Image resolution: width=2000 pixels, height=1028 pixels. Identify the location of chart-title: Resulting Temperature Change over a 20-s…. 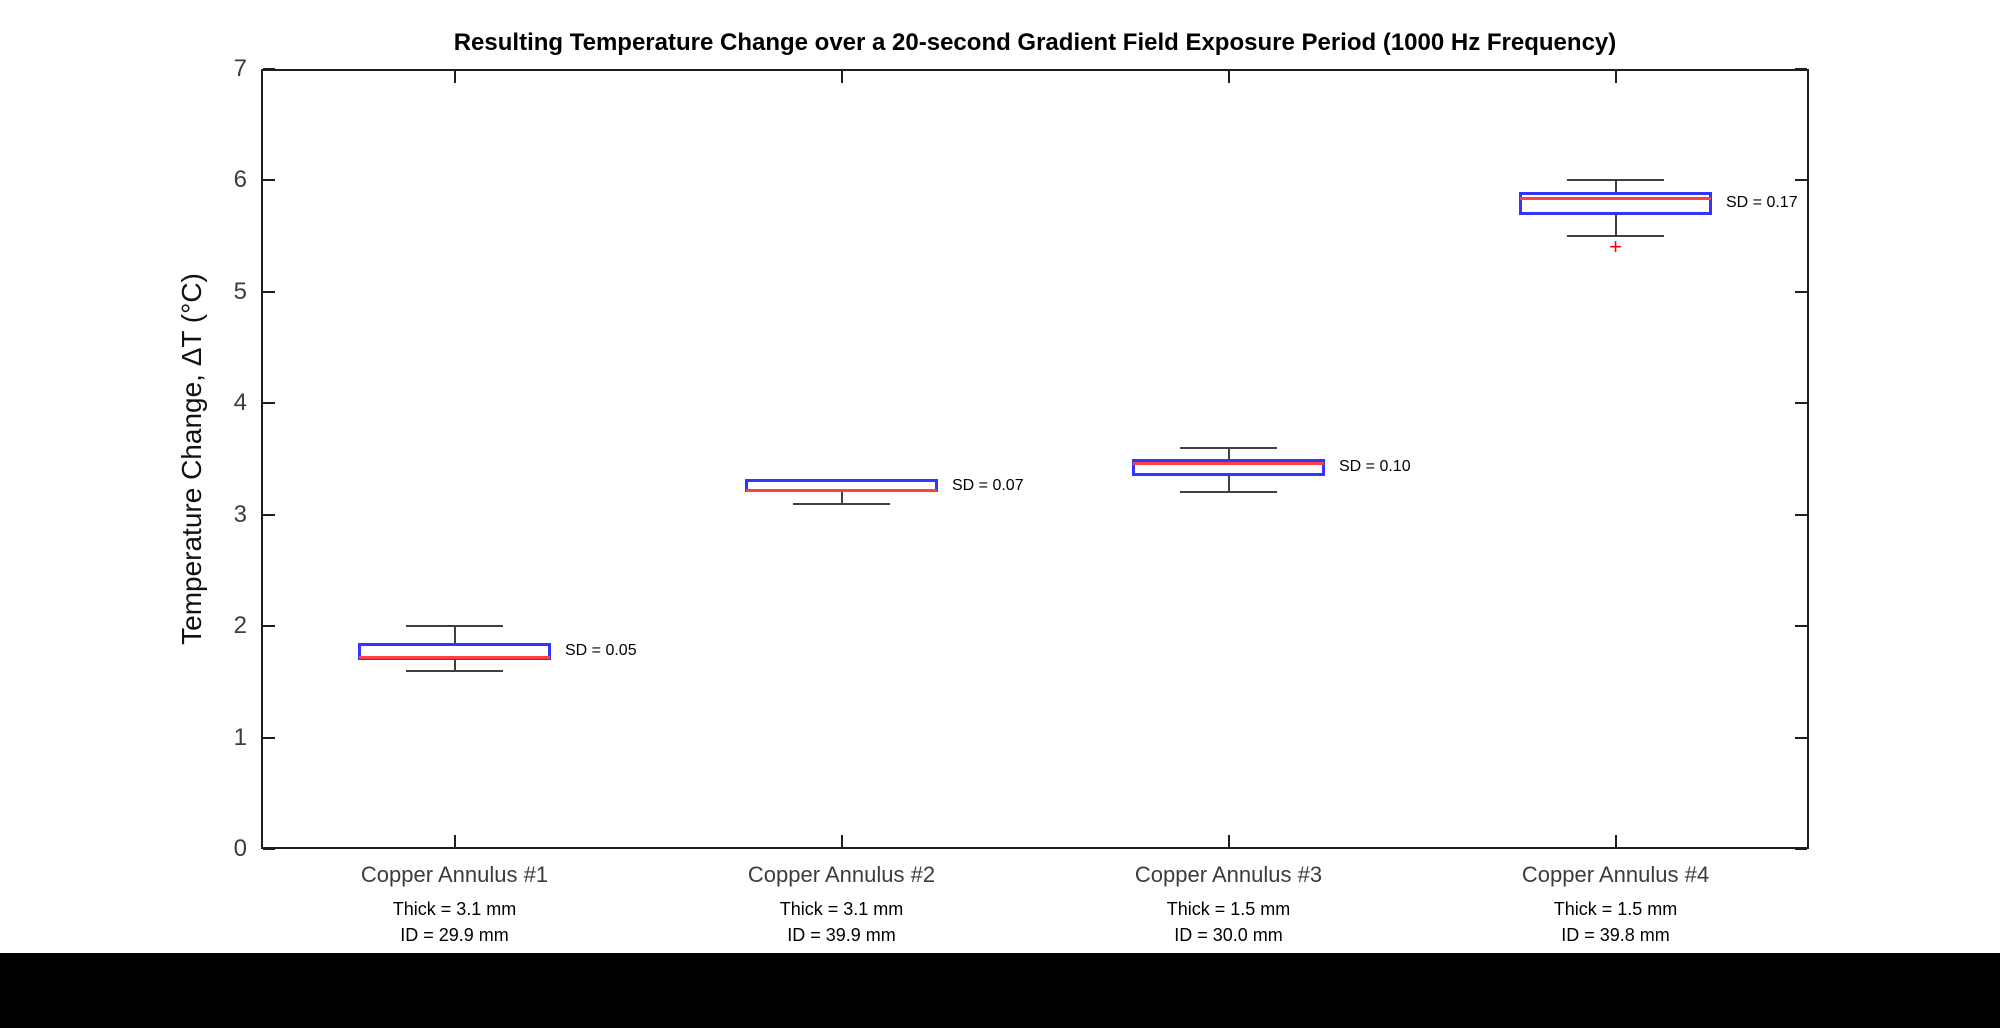
(1035, 42).